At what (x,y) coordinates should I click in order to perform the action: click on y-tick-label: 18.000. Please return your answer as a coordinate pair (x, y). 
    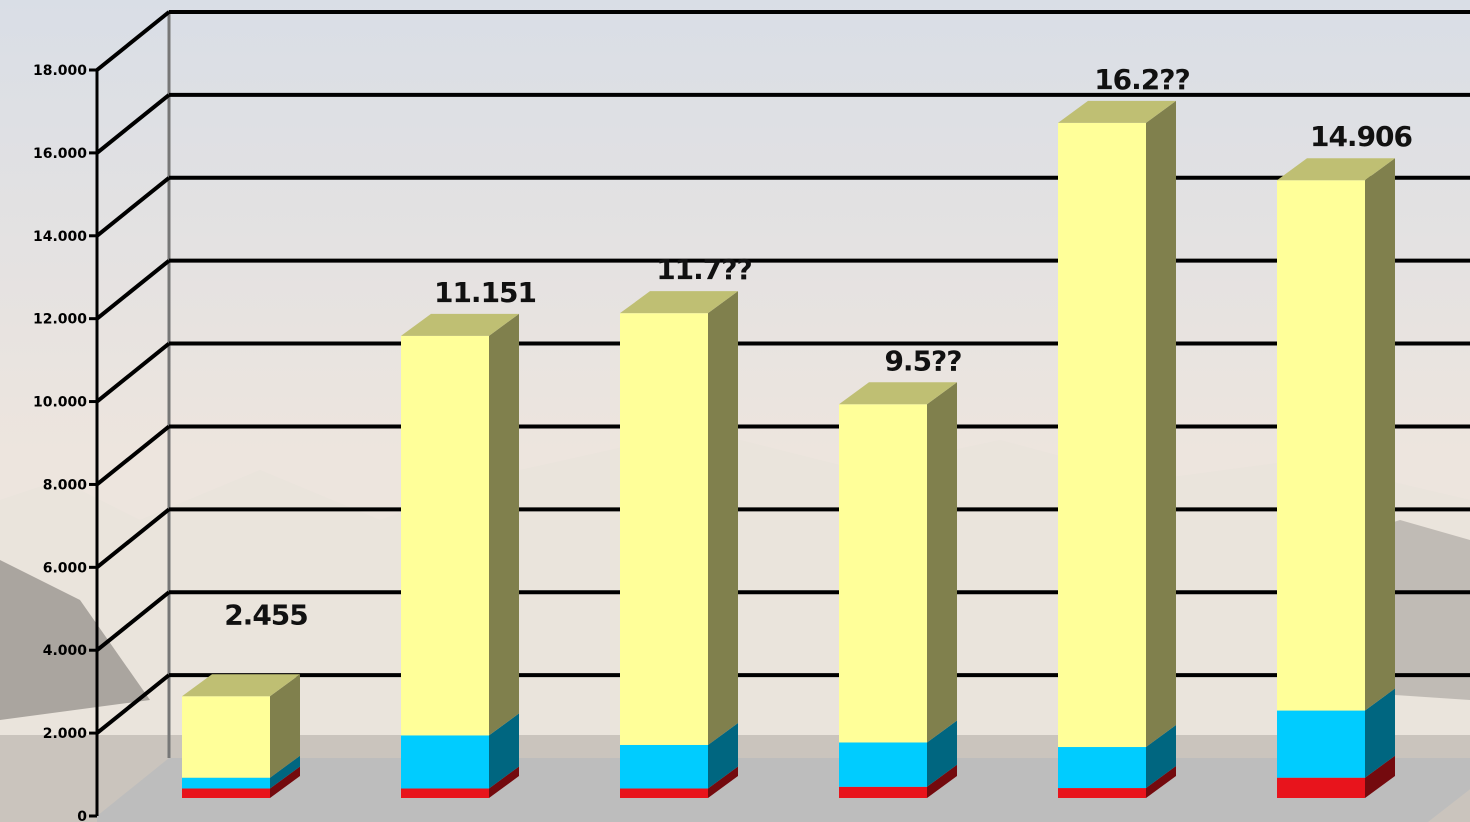
    Looking at the image, I should click on (60, 71).